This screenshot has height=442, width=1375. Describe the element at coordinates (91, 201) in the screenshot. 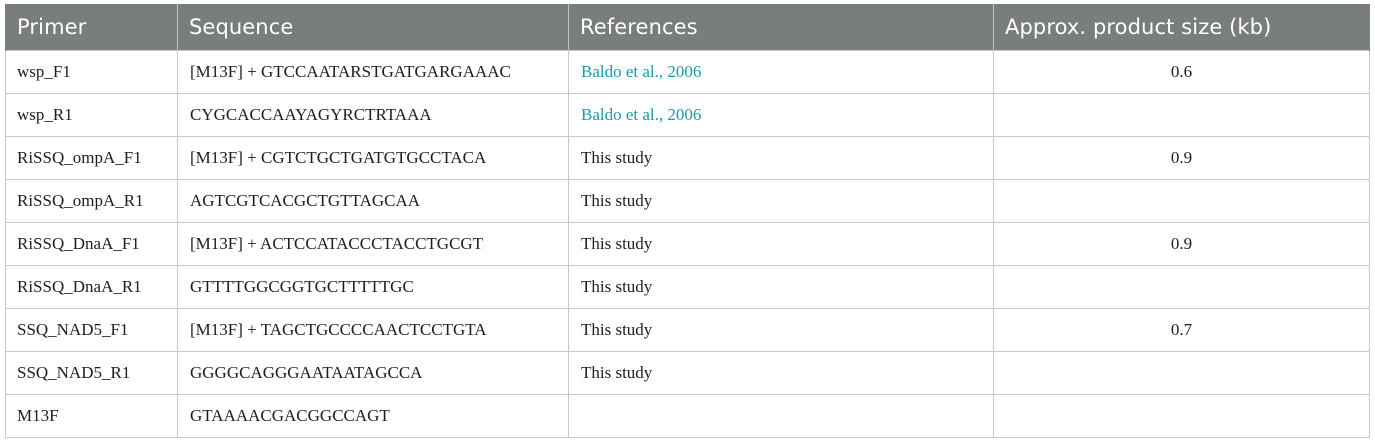

I see `cell-primer: RiSSQ_ompA_R1` at that location.